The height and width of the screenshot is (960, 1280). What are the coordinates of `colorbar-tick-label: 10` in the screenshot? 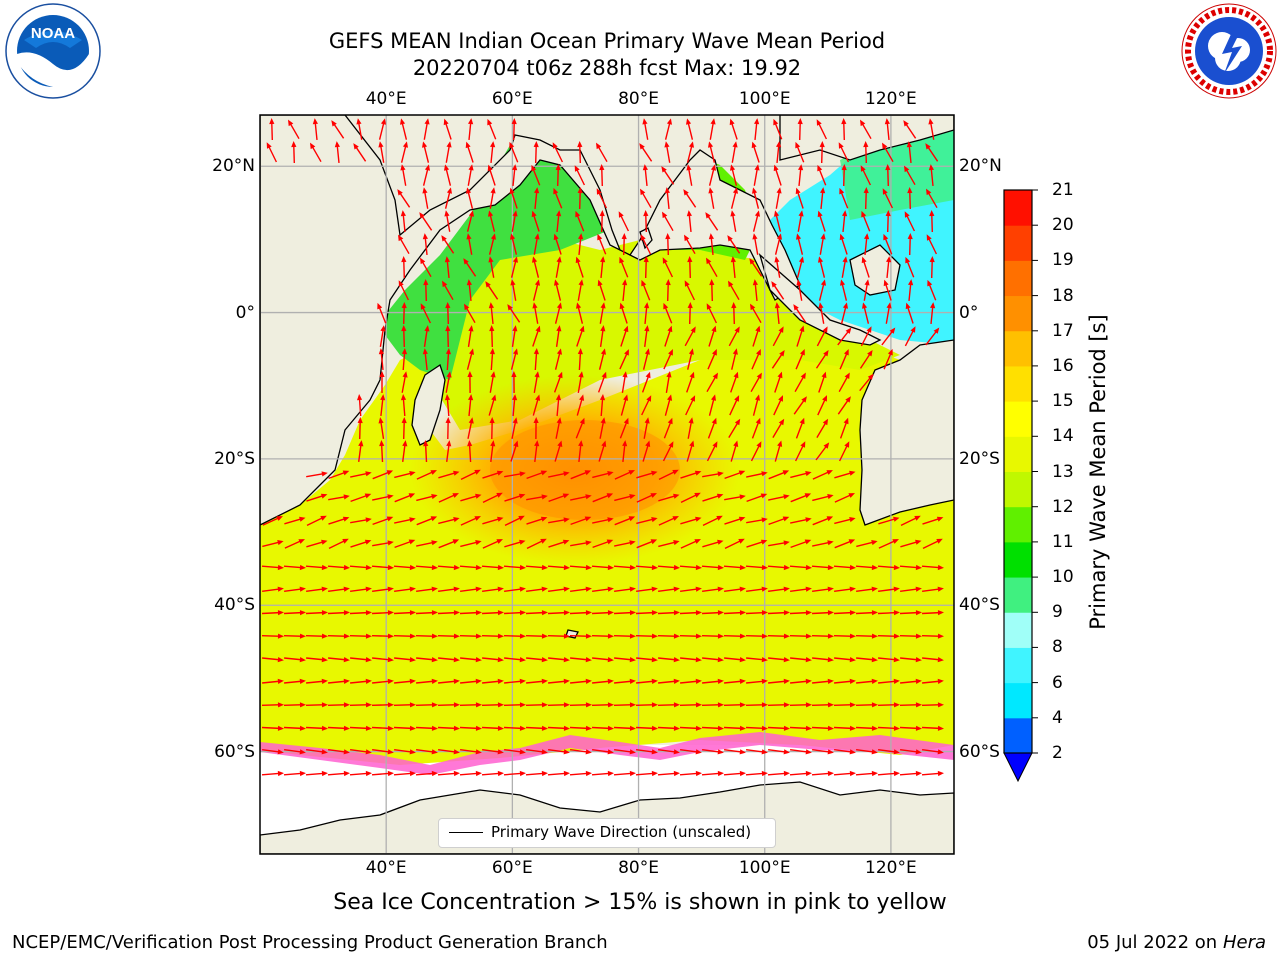 It's located at (1063, 577).